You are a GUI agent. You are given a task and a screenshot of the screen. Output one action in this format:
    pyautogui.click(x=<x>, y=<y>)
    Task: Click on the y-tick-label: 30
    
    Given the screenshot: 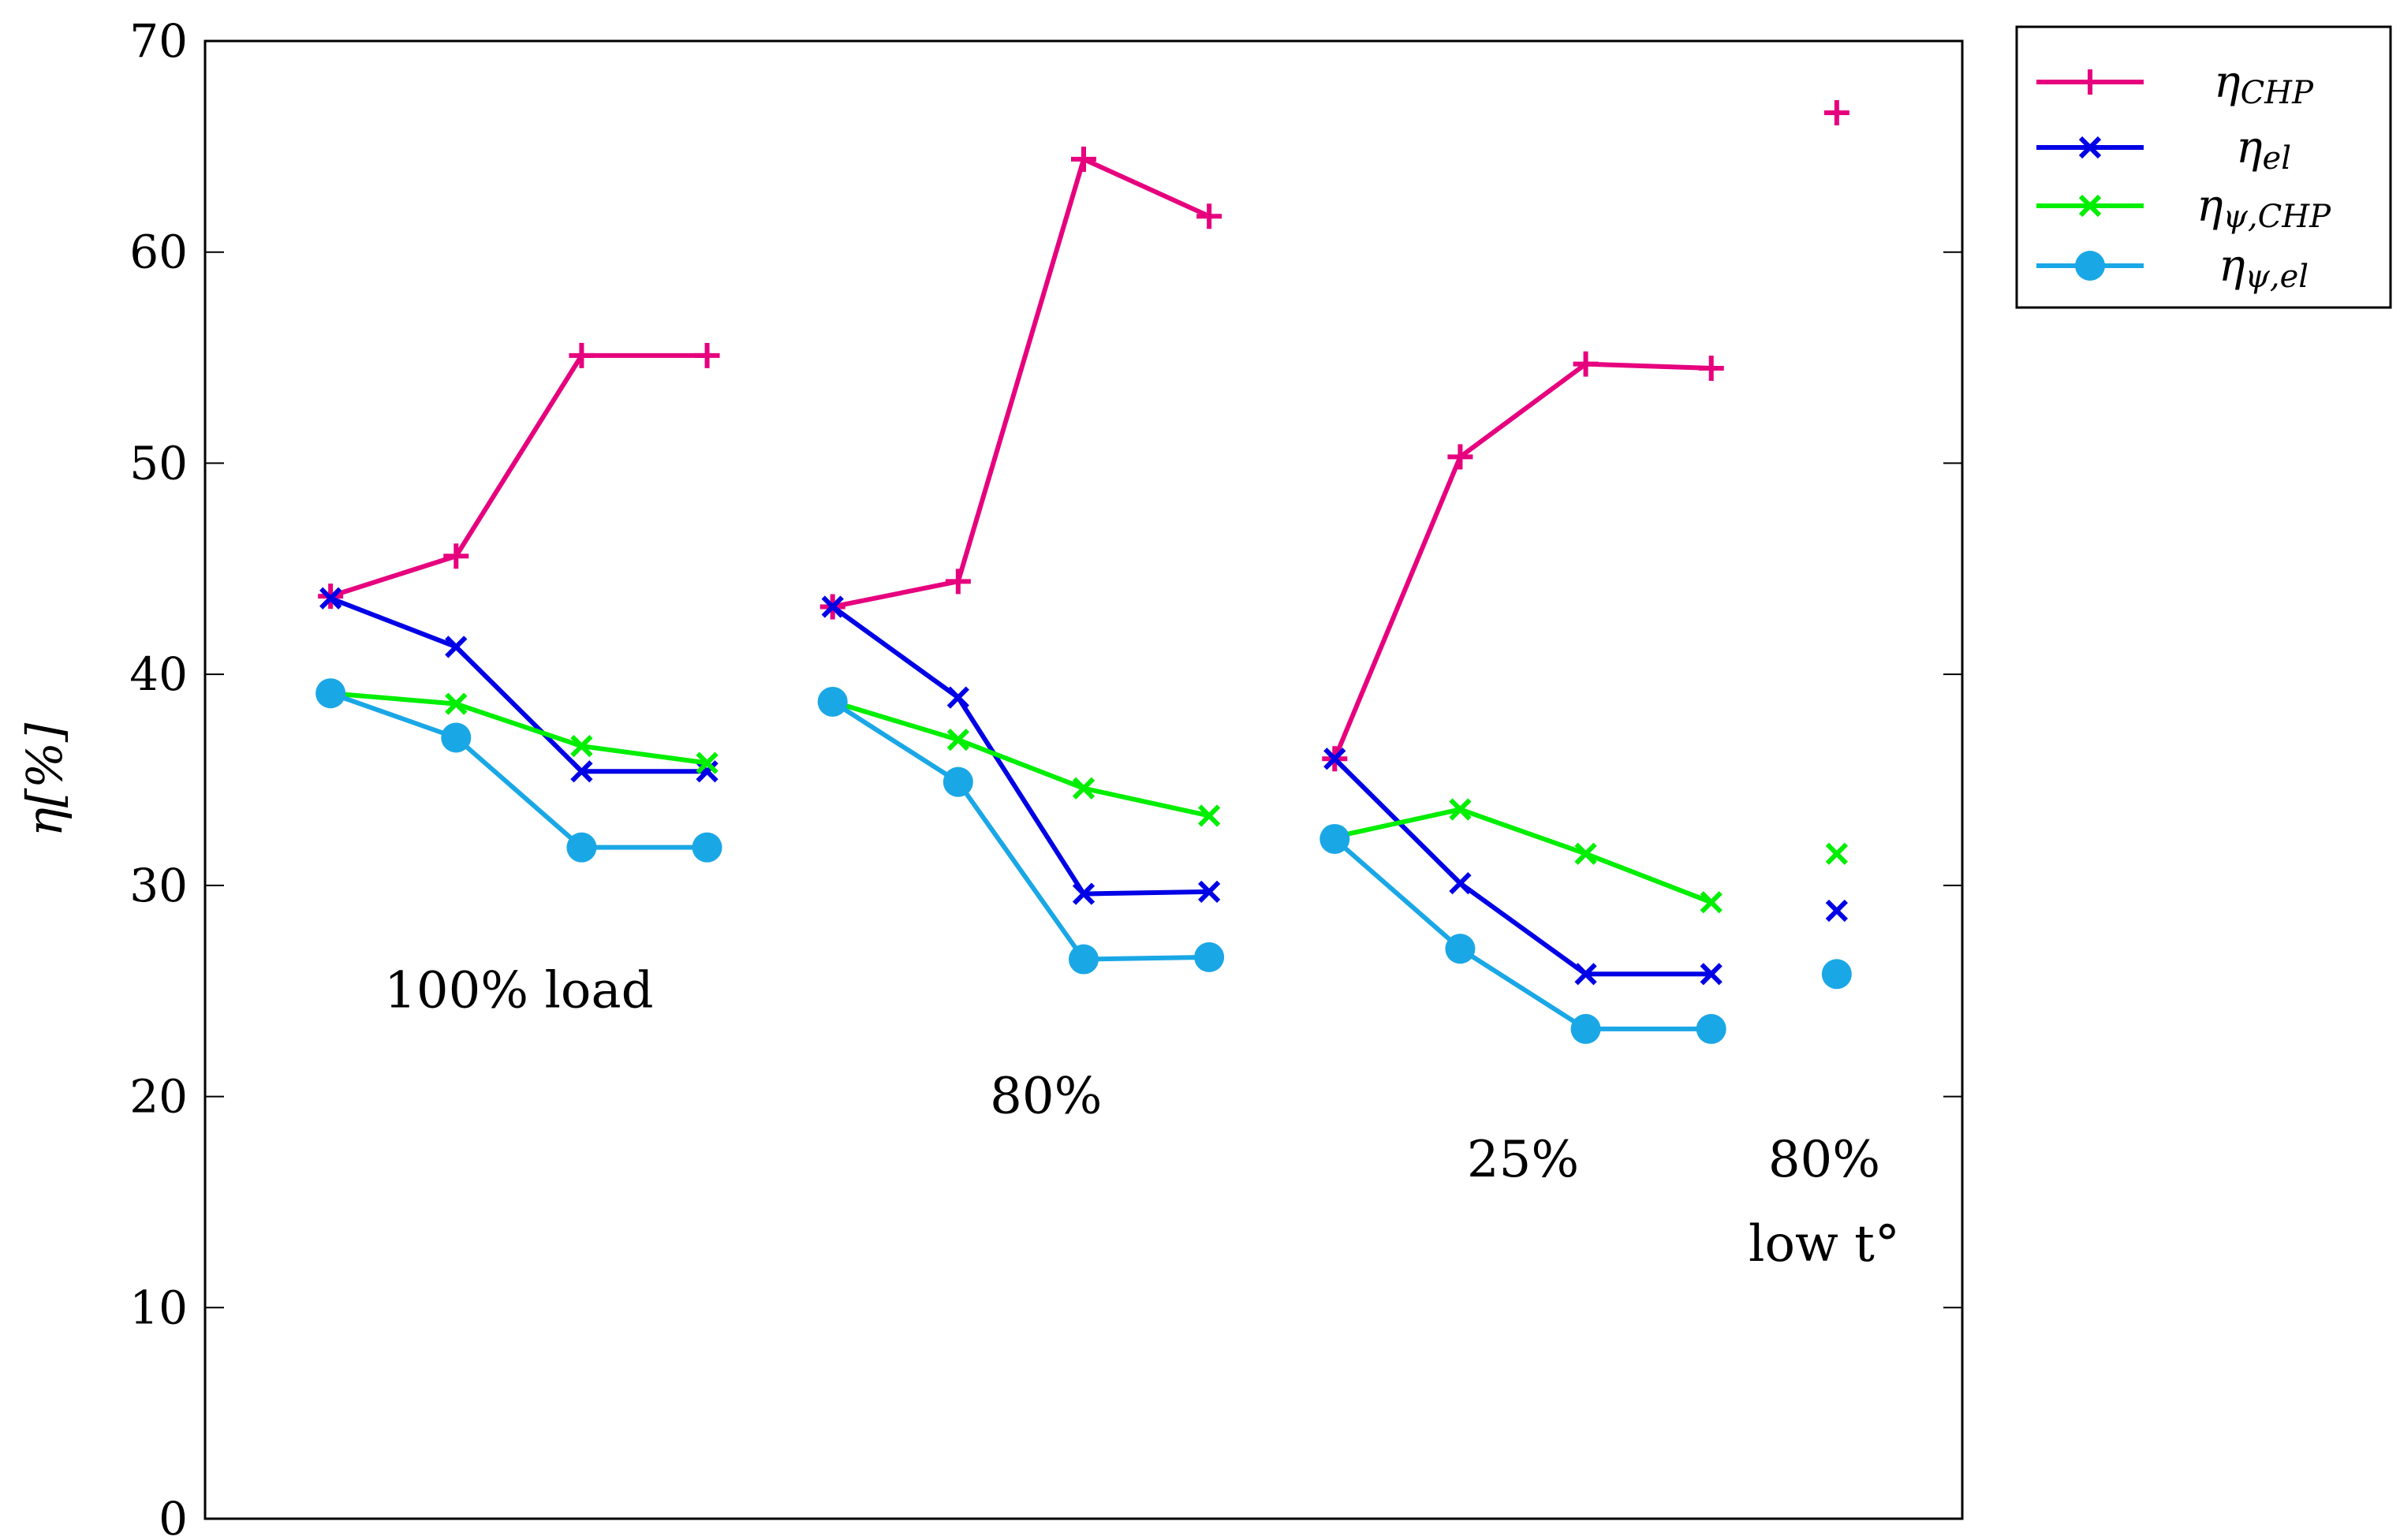 What is the action you would take?
    pyautogui.click(x=158, y=885)
    